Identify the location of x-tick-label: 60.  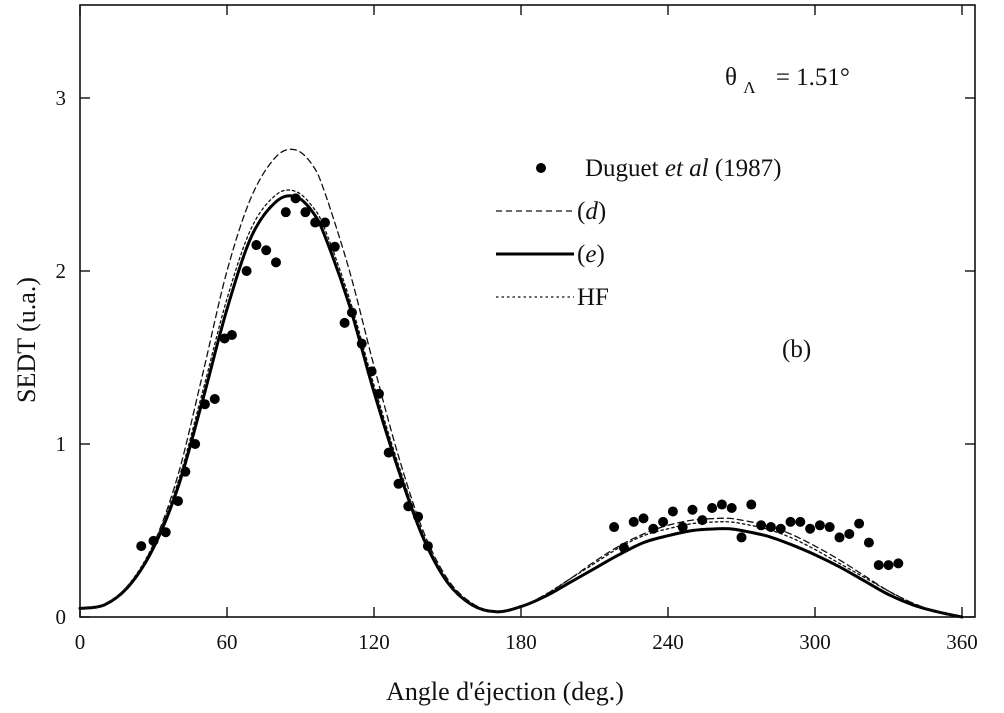
(227, 642).